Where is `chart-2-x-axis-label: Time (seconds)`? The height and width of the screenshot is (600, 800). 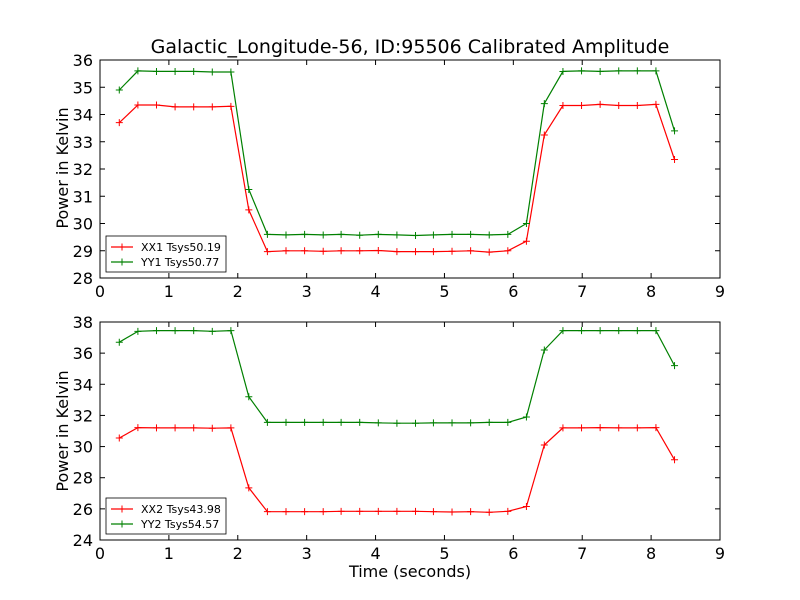 chart-2-x-axis-label: Time (seconds) is located at coordinates (409, 571).